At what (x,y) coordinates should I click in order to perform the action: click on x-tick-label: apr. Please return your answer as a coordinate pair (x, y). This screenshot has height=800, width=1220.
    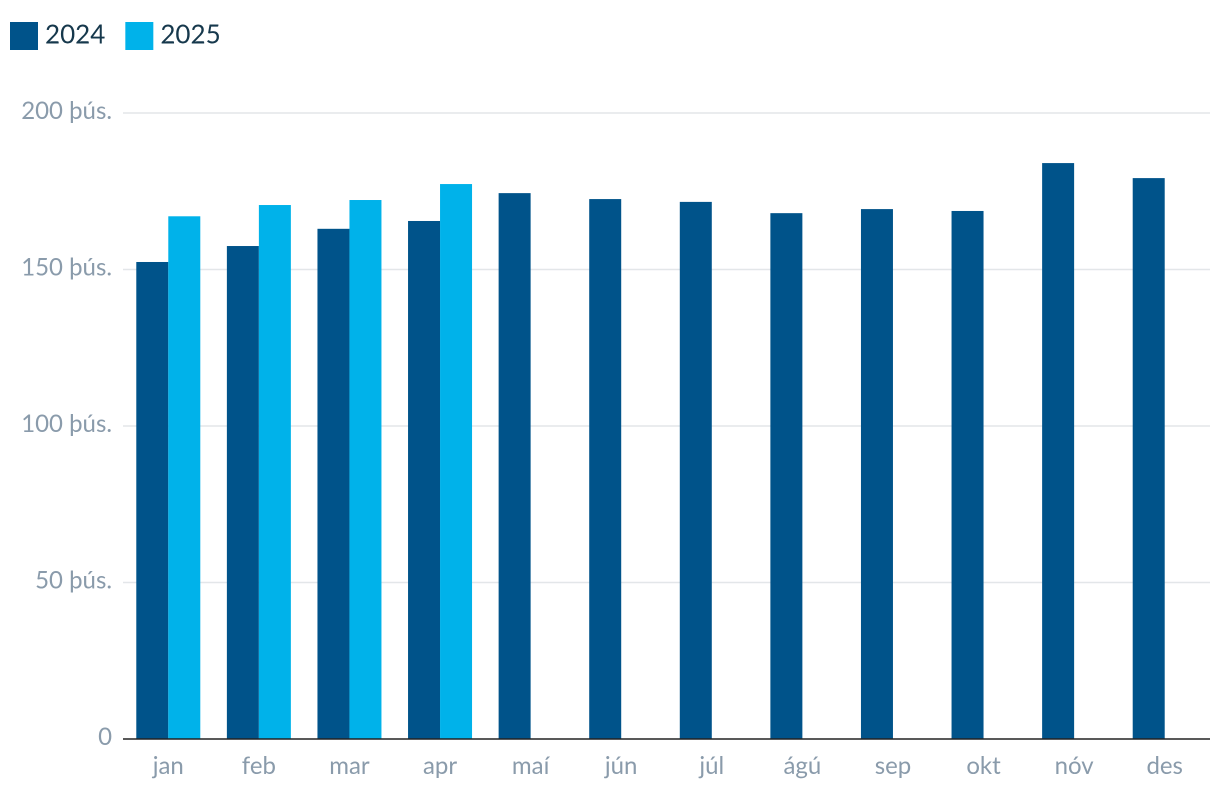
    Looking at the image, I should click on (440, 765).